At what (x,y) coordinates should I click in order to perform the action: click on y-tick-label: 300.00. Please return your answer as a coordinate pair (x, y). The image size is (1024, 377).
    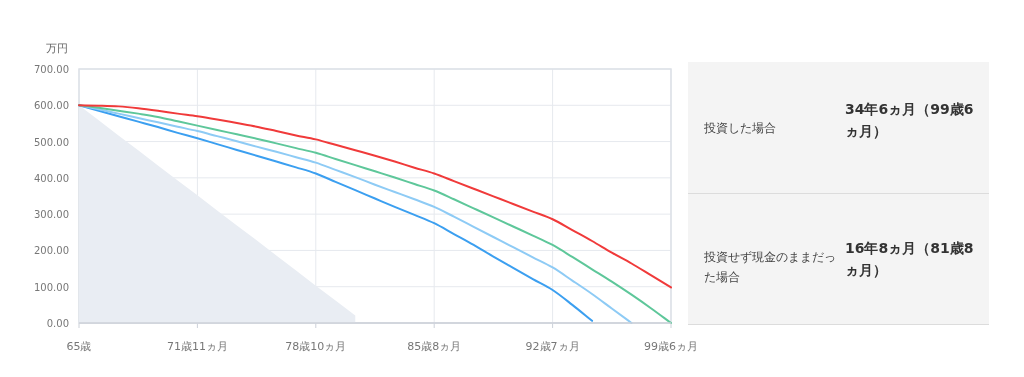
    Looking at the image, I should click on (51, 215).